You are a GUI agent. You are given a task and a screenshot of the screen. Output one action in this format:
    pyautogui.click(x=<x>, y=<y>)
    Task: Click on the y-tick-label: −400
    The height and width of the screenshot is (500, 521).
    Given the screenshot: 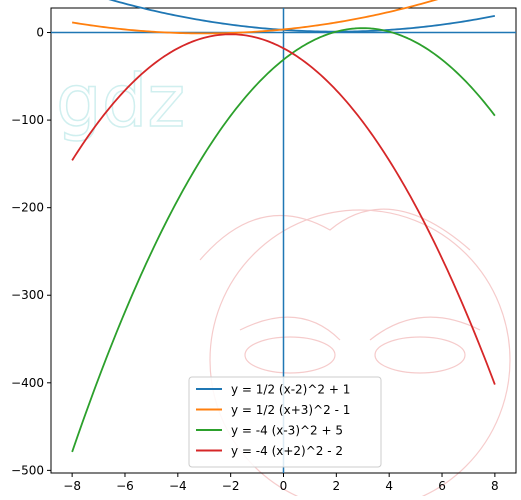 What is the action you would take?
    pyautogui.click(x=27, y=383)
    